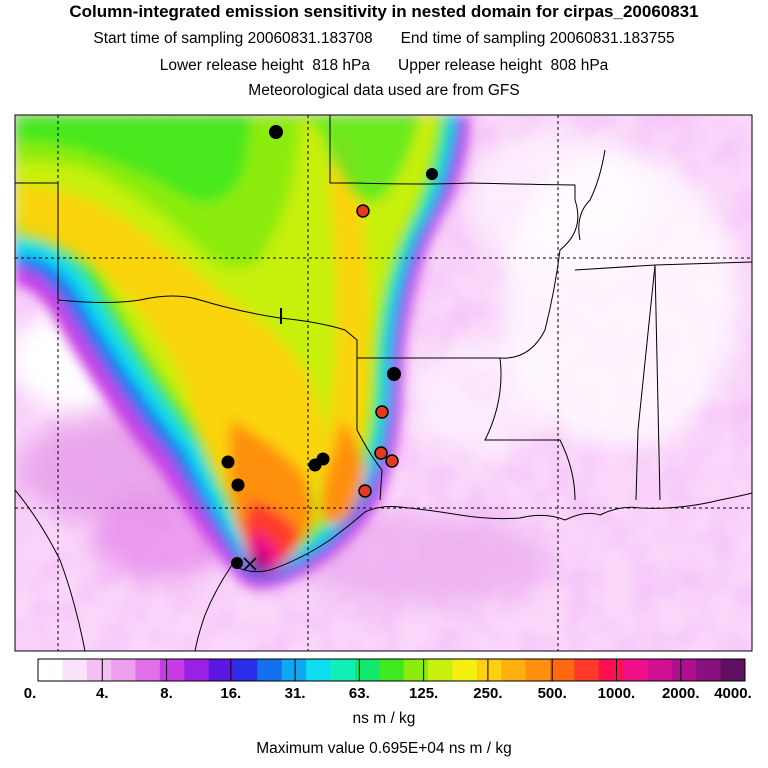  What do you see at coordinates (579, 65) in the screenshot?
I see `upper-value: 808 hPa` at bounding box center [579, 65].